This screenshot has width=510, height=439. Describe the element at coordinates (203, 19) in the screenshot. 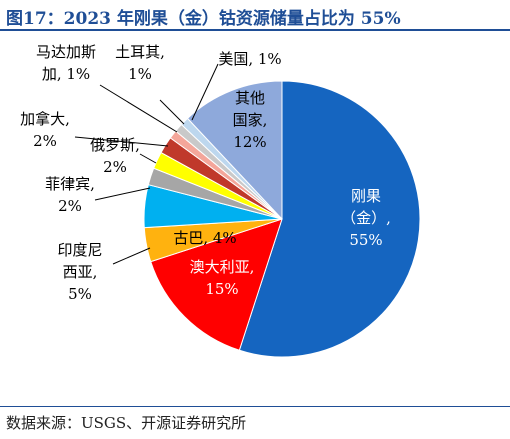

I see `chart-title: 图17：2023 年刚果（金）钴资源储量占比为 55%` at that location.